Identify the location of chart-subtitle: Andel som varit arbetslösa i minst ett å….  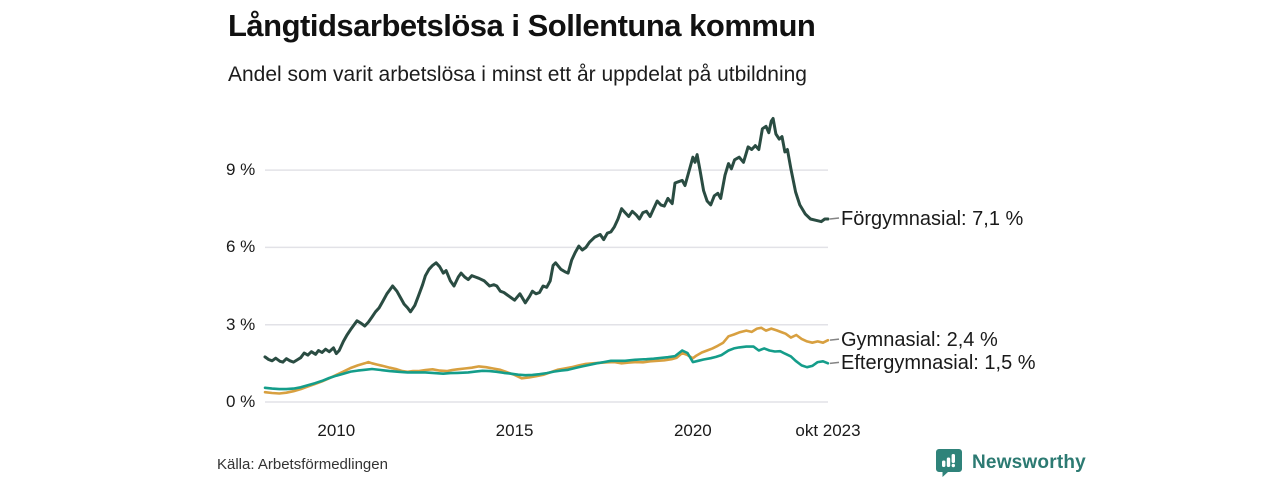
(517, 74).